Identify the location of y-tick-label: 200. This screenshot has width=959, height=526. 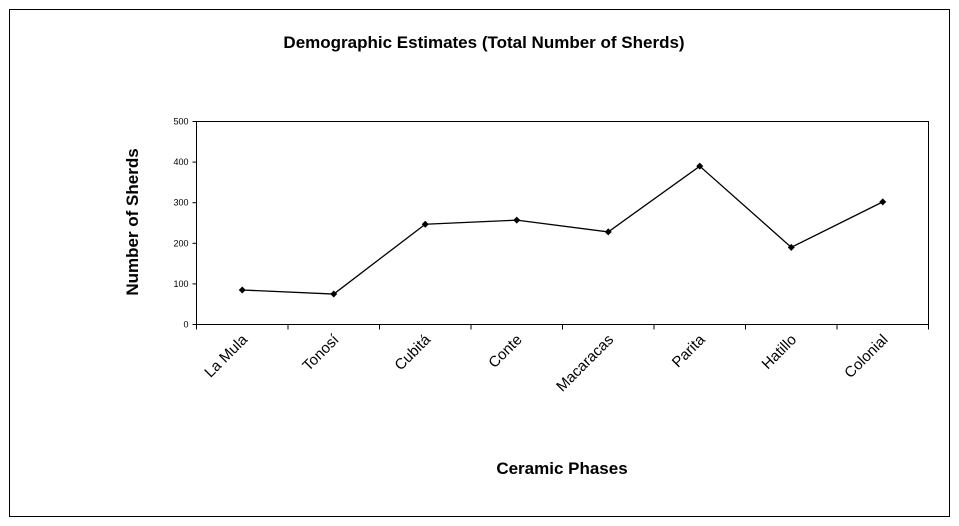
(180, 243).